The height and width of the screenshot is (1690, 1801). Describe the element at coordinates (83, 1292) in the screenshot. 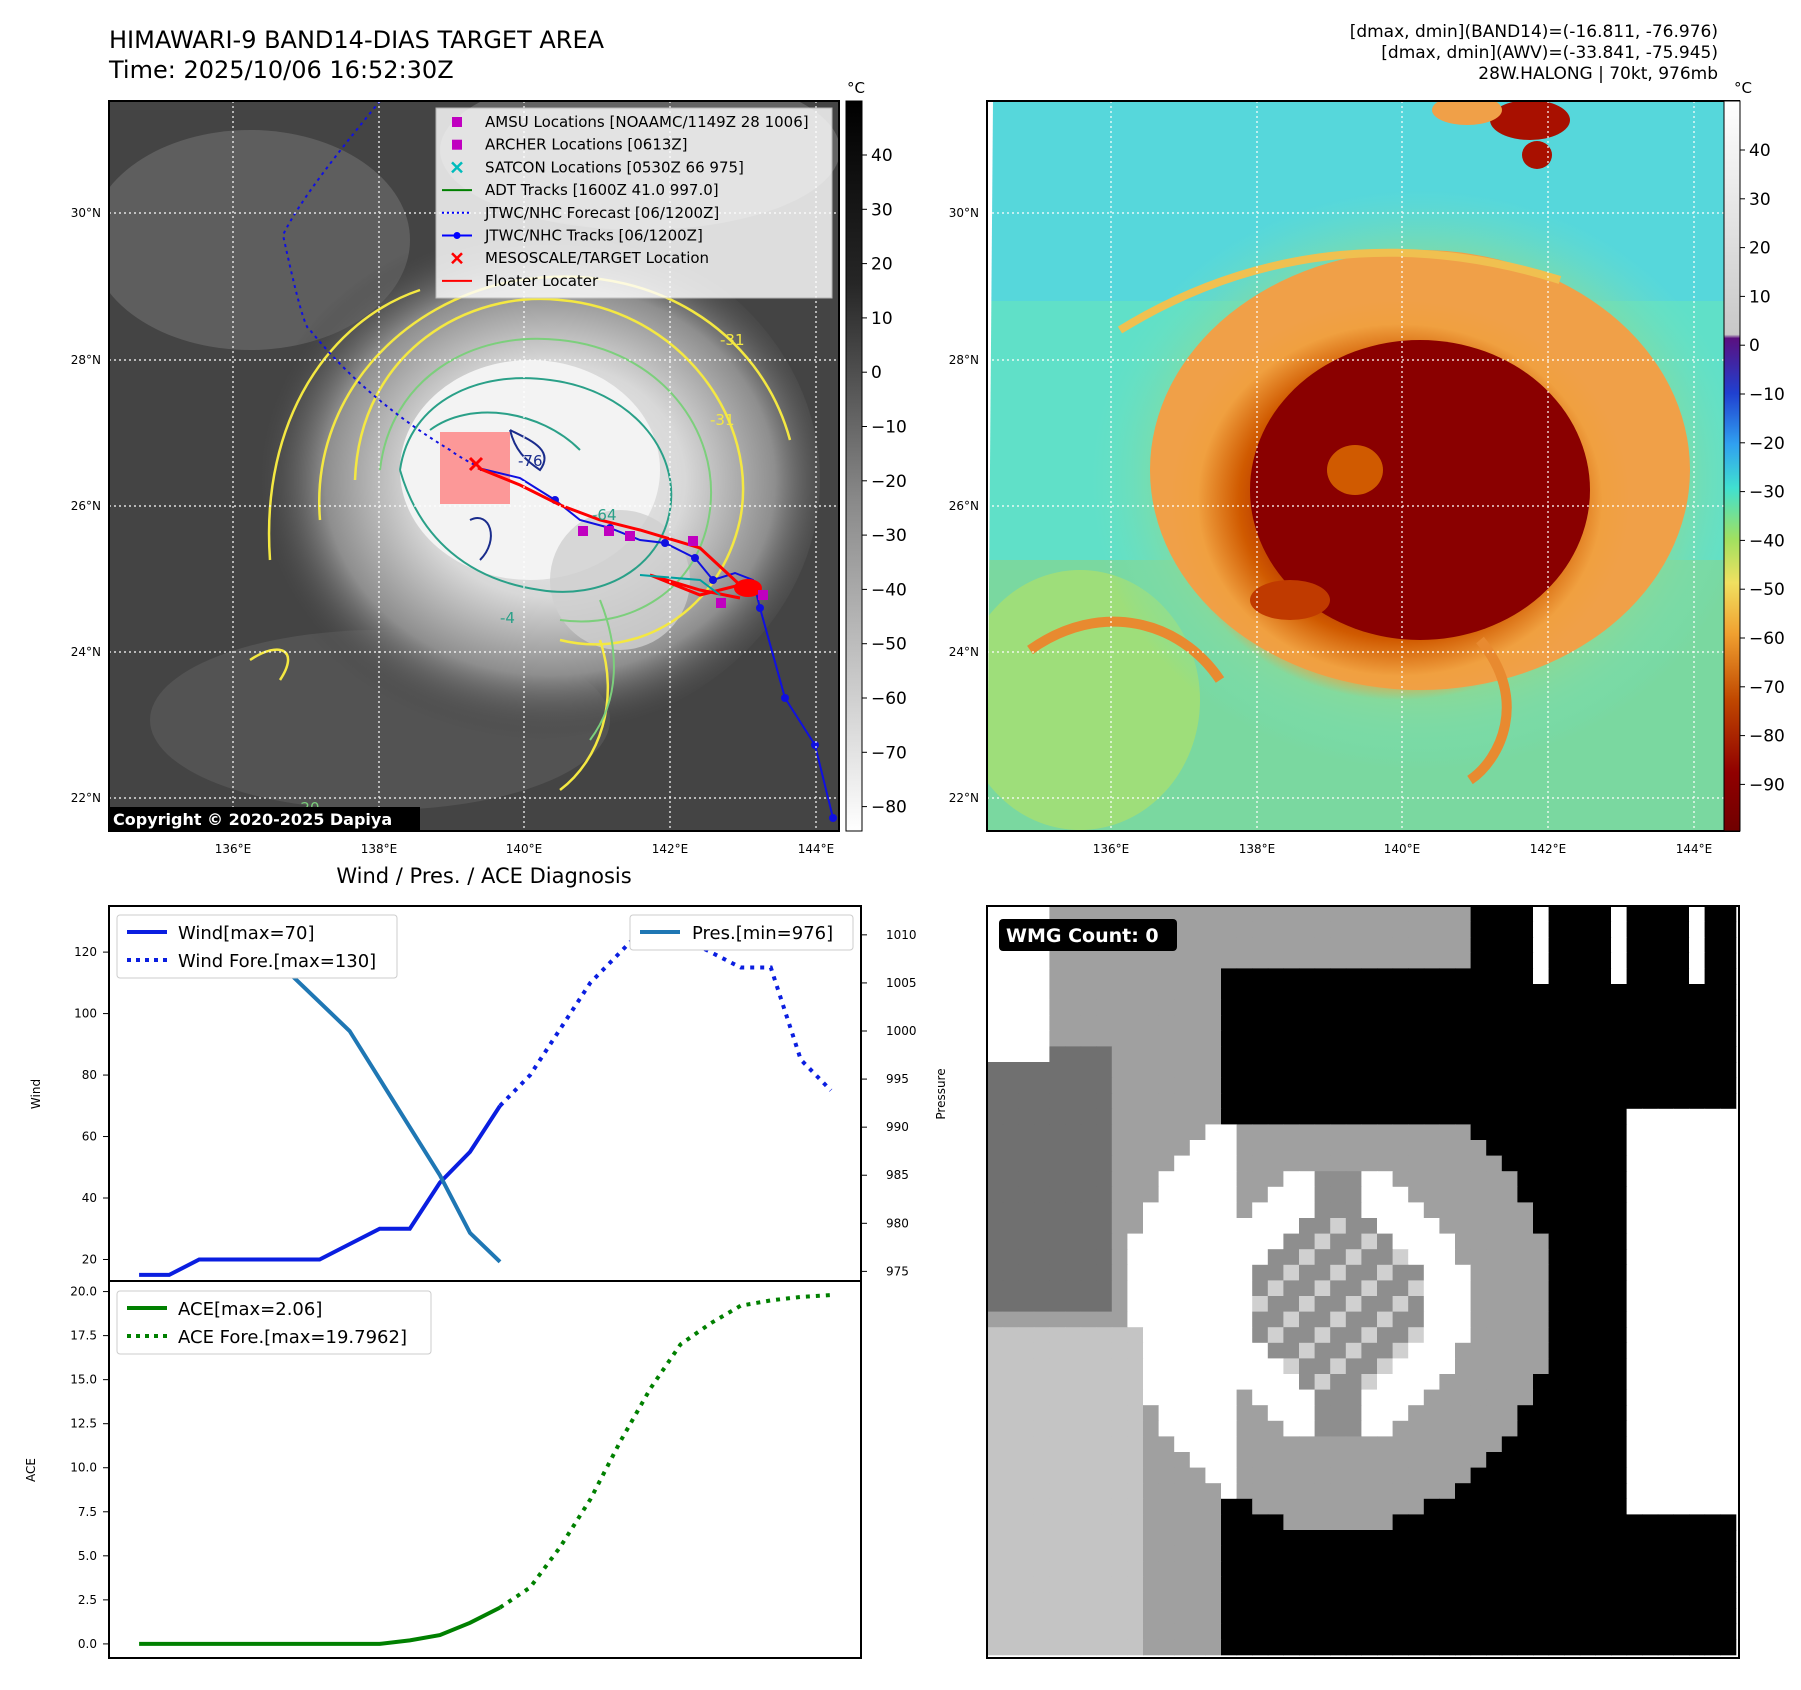

I see `ace-tick: 20.0` at that location.